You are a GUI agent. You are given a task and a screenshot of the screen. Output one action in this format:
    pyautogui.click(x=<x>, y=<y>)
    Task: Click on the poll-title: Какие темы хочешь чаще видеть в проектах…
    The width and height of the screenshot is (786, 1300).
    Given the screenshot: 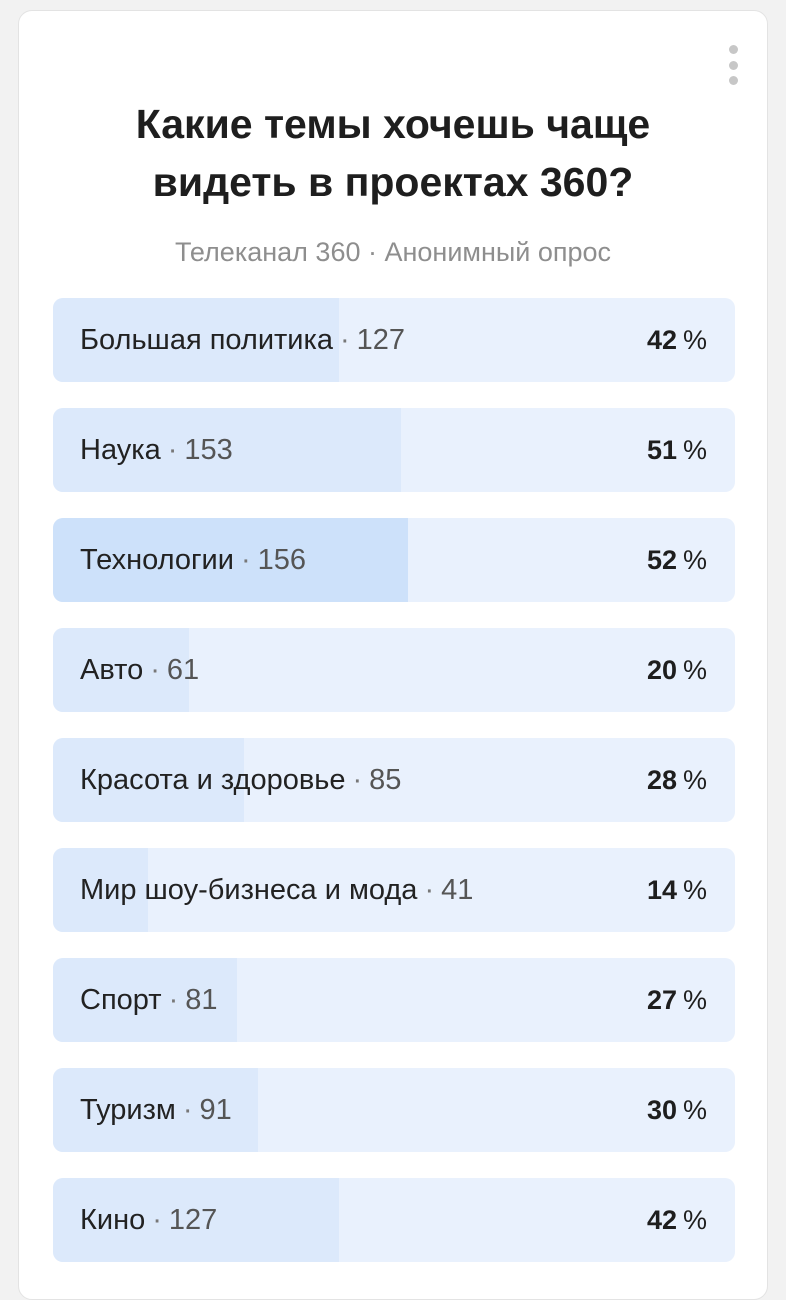 What is the action you would take?
    pyautogui.click(x=393, y=153)
    